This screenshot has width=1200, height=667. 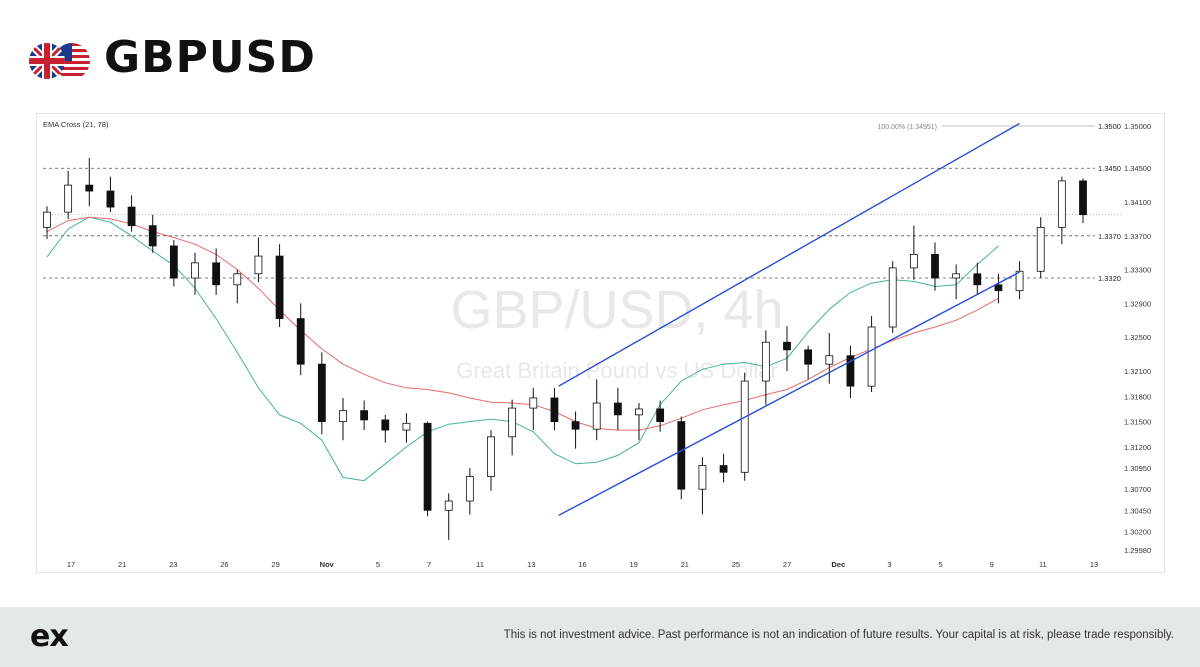 What do you see at coordinates (1137, 468) in the screenshot?
I see `y-tick-label-11: 1.30950` at bounding box center [1137, 468].